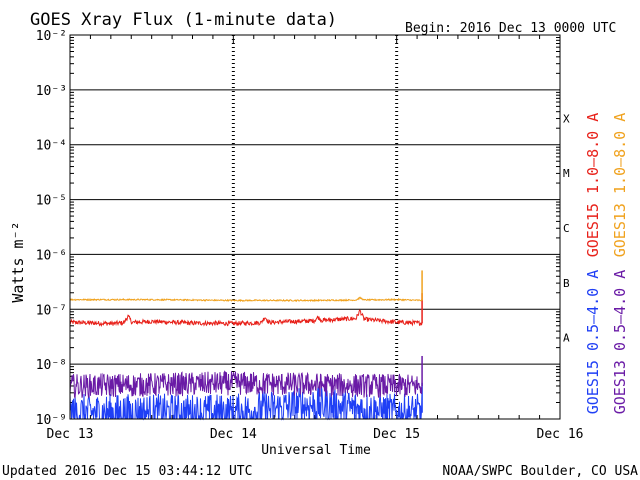  I want to click on y-tick-label: 10⁻⁸, so click(51, 365).